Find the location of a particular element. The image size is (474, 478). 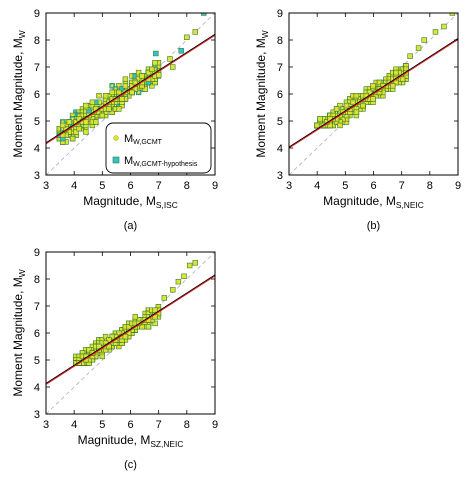

fit-line-red is located at coordinates (130, 330).